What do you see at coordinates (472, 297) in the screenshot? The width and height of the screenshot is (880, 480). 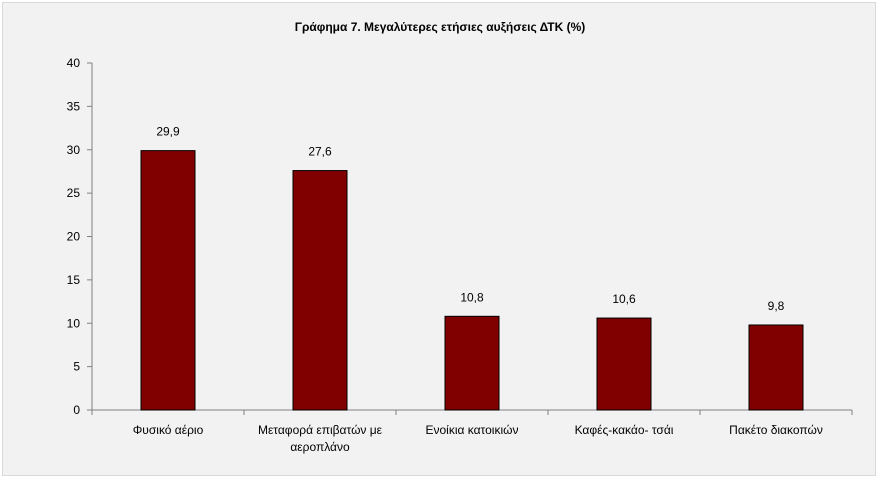 I see `data-label: 10,8` at bounding box center [472, 297].